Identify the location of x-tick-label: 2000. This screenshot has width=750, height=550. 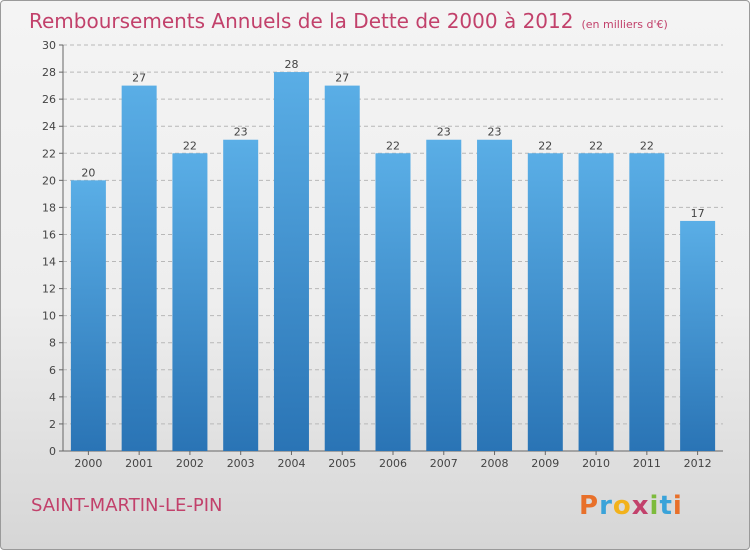
(88, 463).